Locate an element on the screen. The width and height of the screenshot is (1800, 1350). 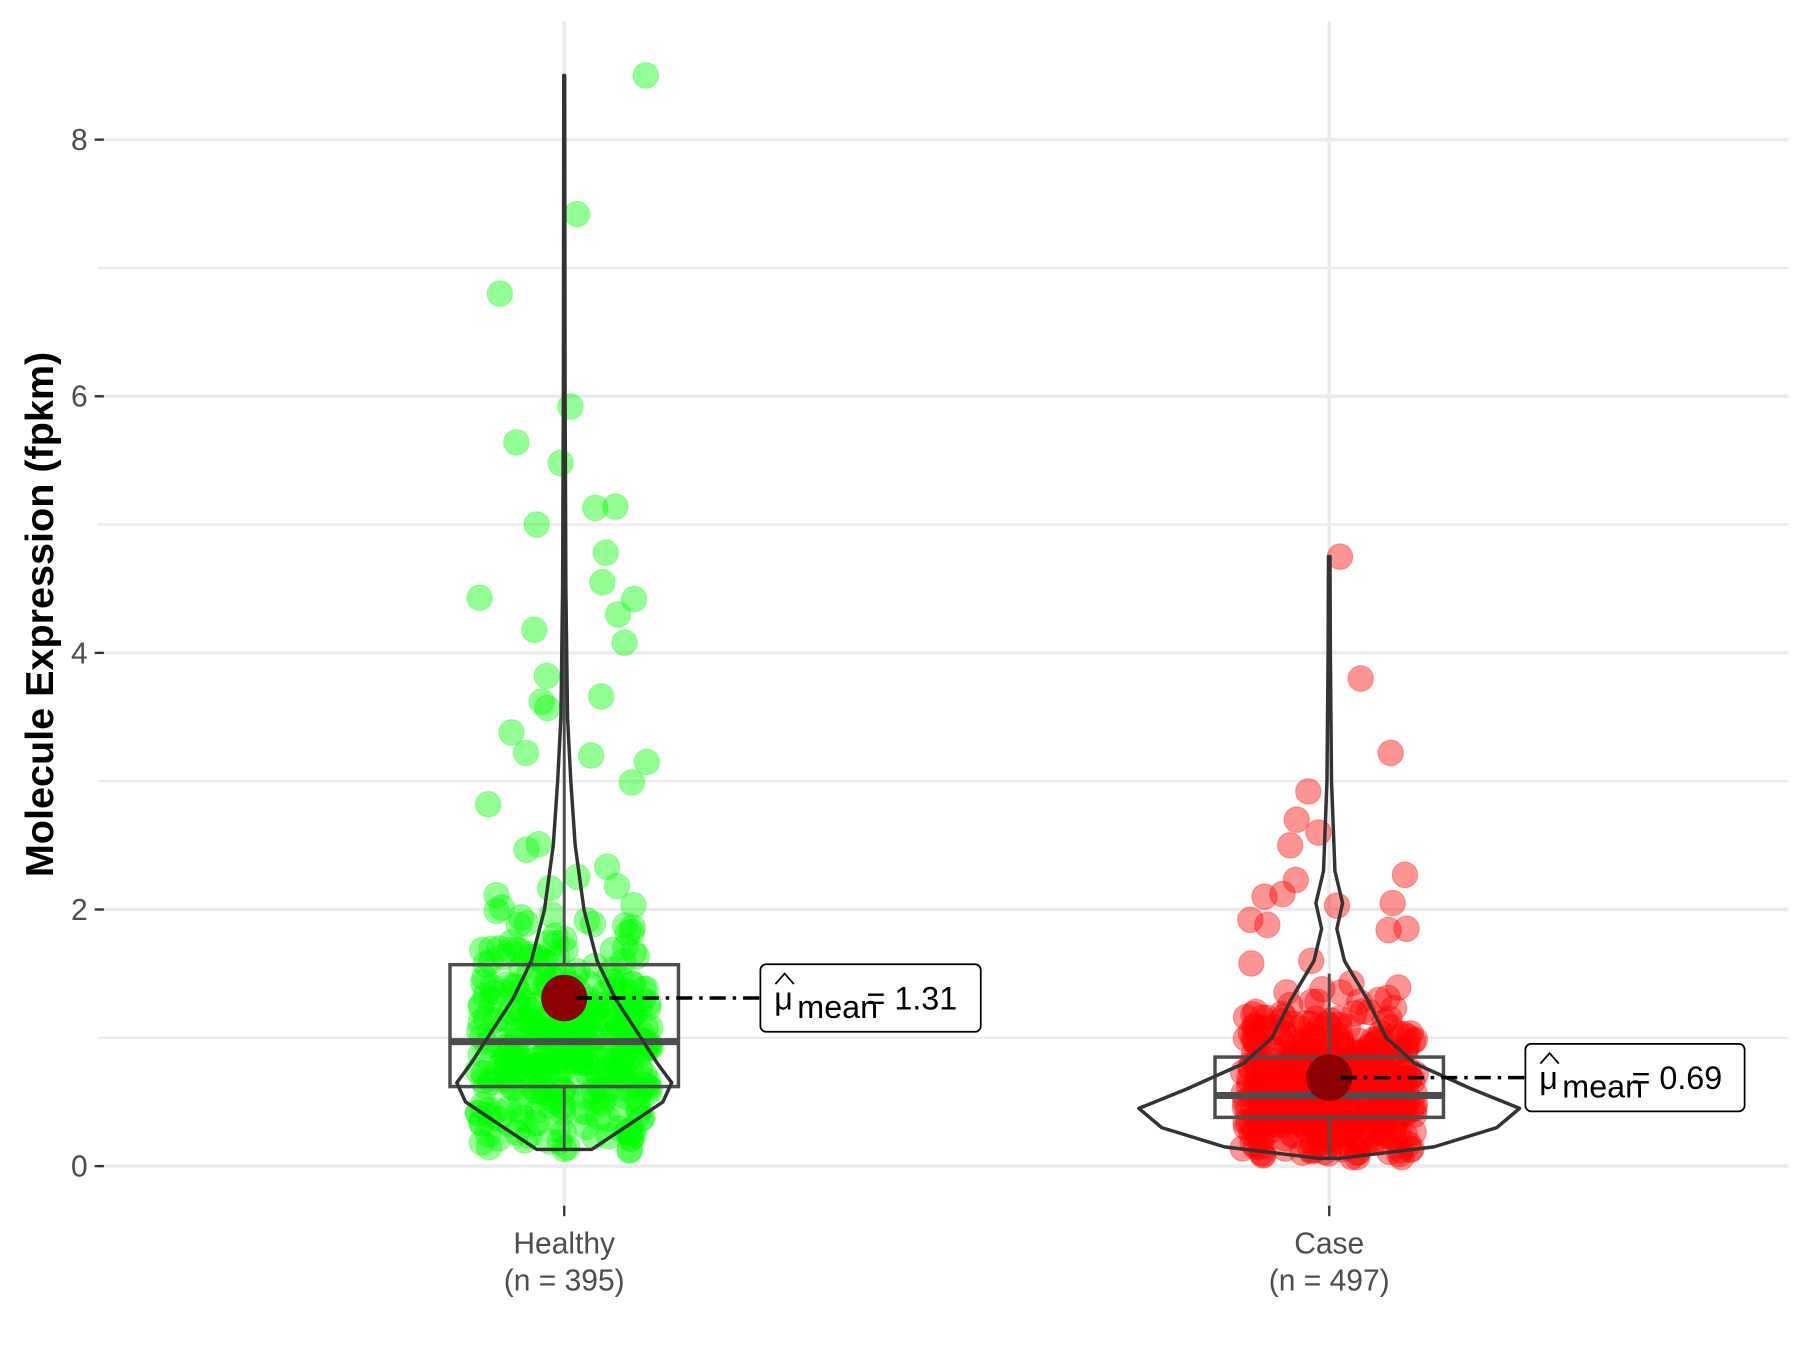
violin is located at coordinates (564, 612).